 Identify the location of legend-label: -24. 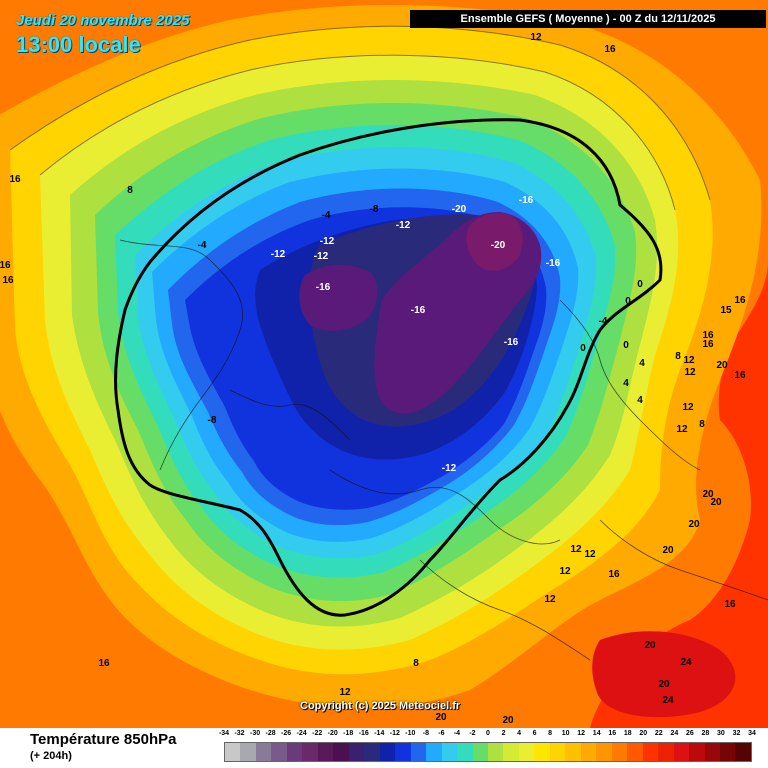
(301, 733).